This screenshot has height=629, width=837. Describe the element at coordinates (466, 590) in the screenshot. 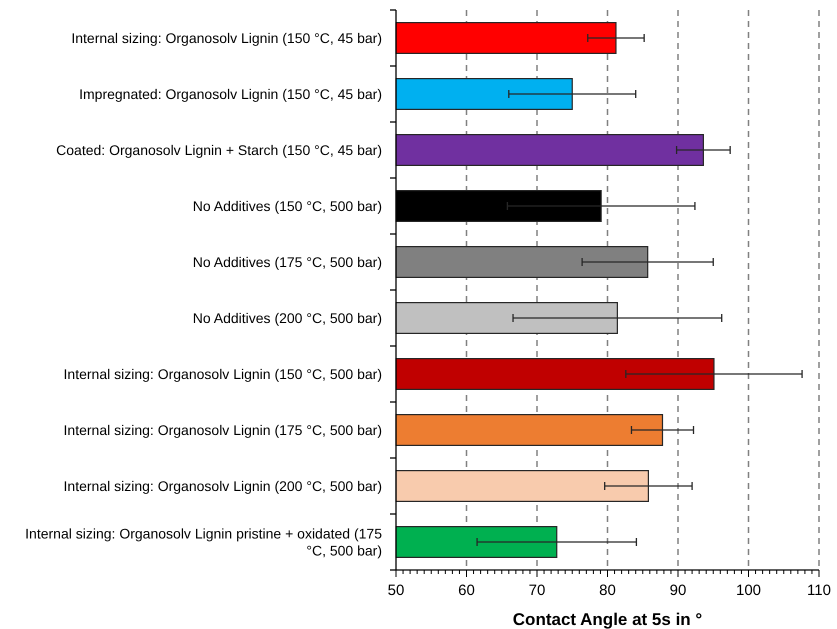

I see `x-tick-label: 60` at that location.